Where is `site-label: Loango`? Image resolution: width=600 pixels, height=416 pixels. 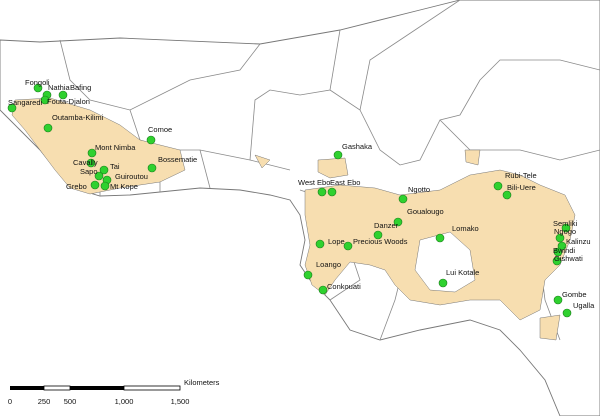 site-label: Loango is located at coordinates (328, 264).